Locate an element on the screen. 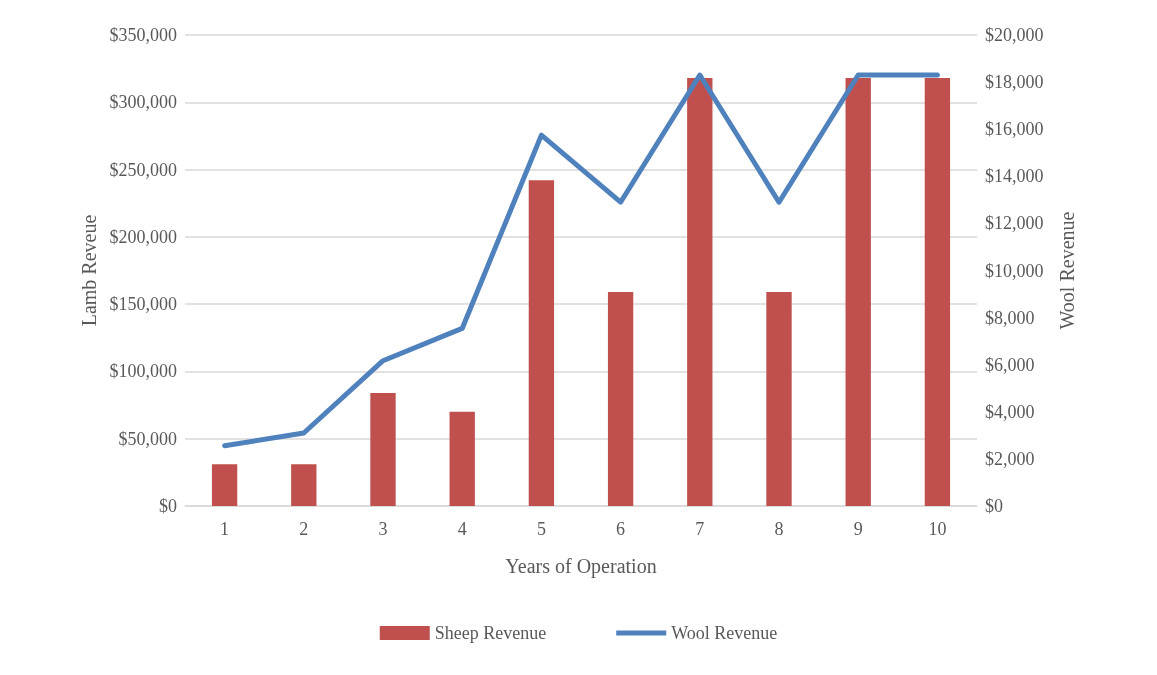 This screenshot has width=1157, height=675. y-tick-label: $300,000 is located at coordinates (143, 102).